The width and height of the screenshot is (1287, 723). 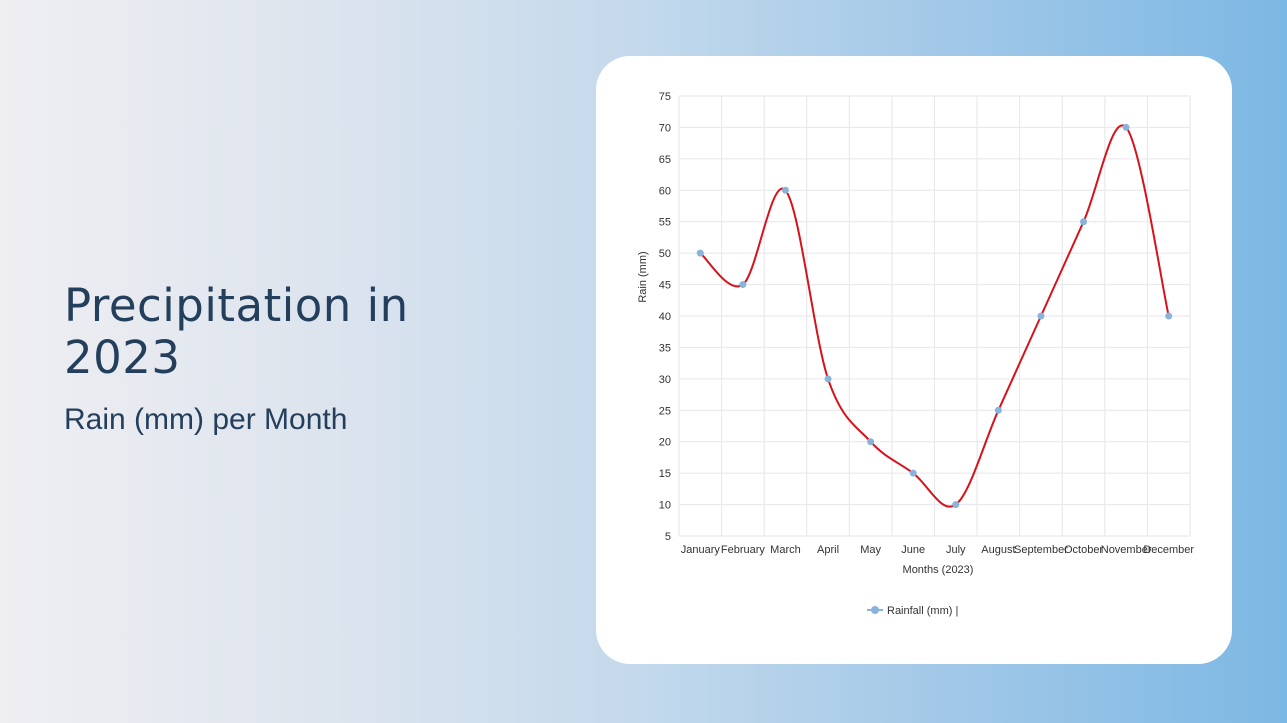 I want to click on x-tick-label: April, so click(x=828, y=550).